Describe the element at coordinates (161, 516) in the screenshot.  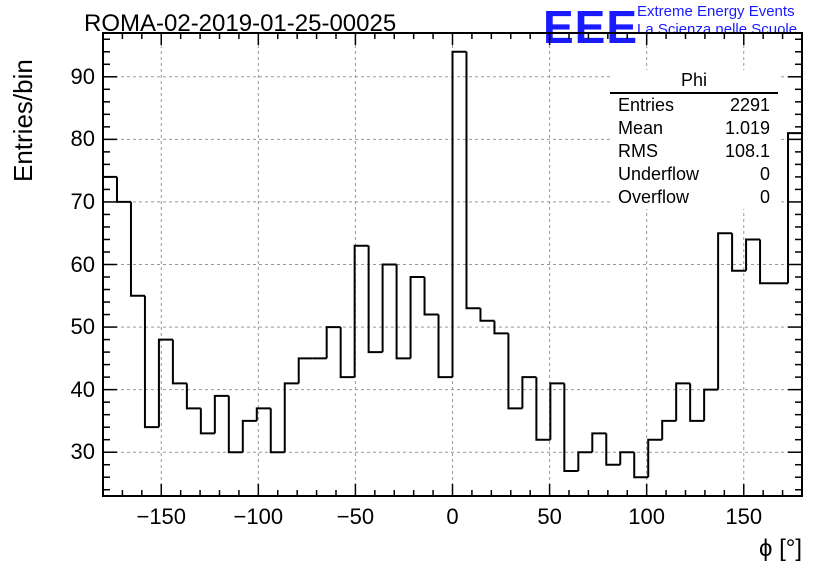
I see `x-tick-label: −150` at that location.